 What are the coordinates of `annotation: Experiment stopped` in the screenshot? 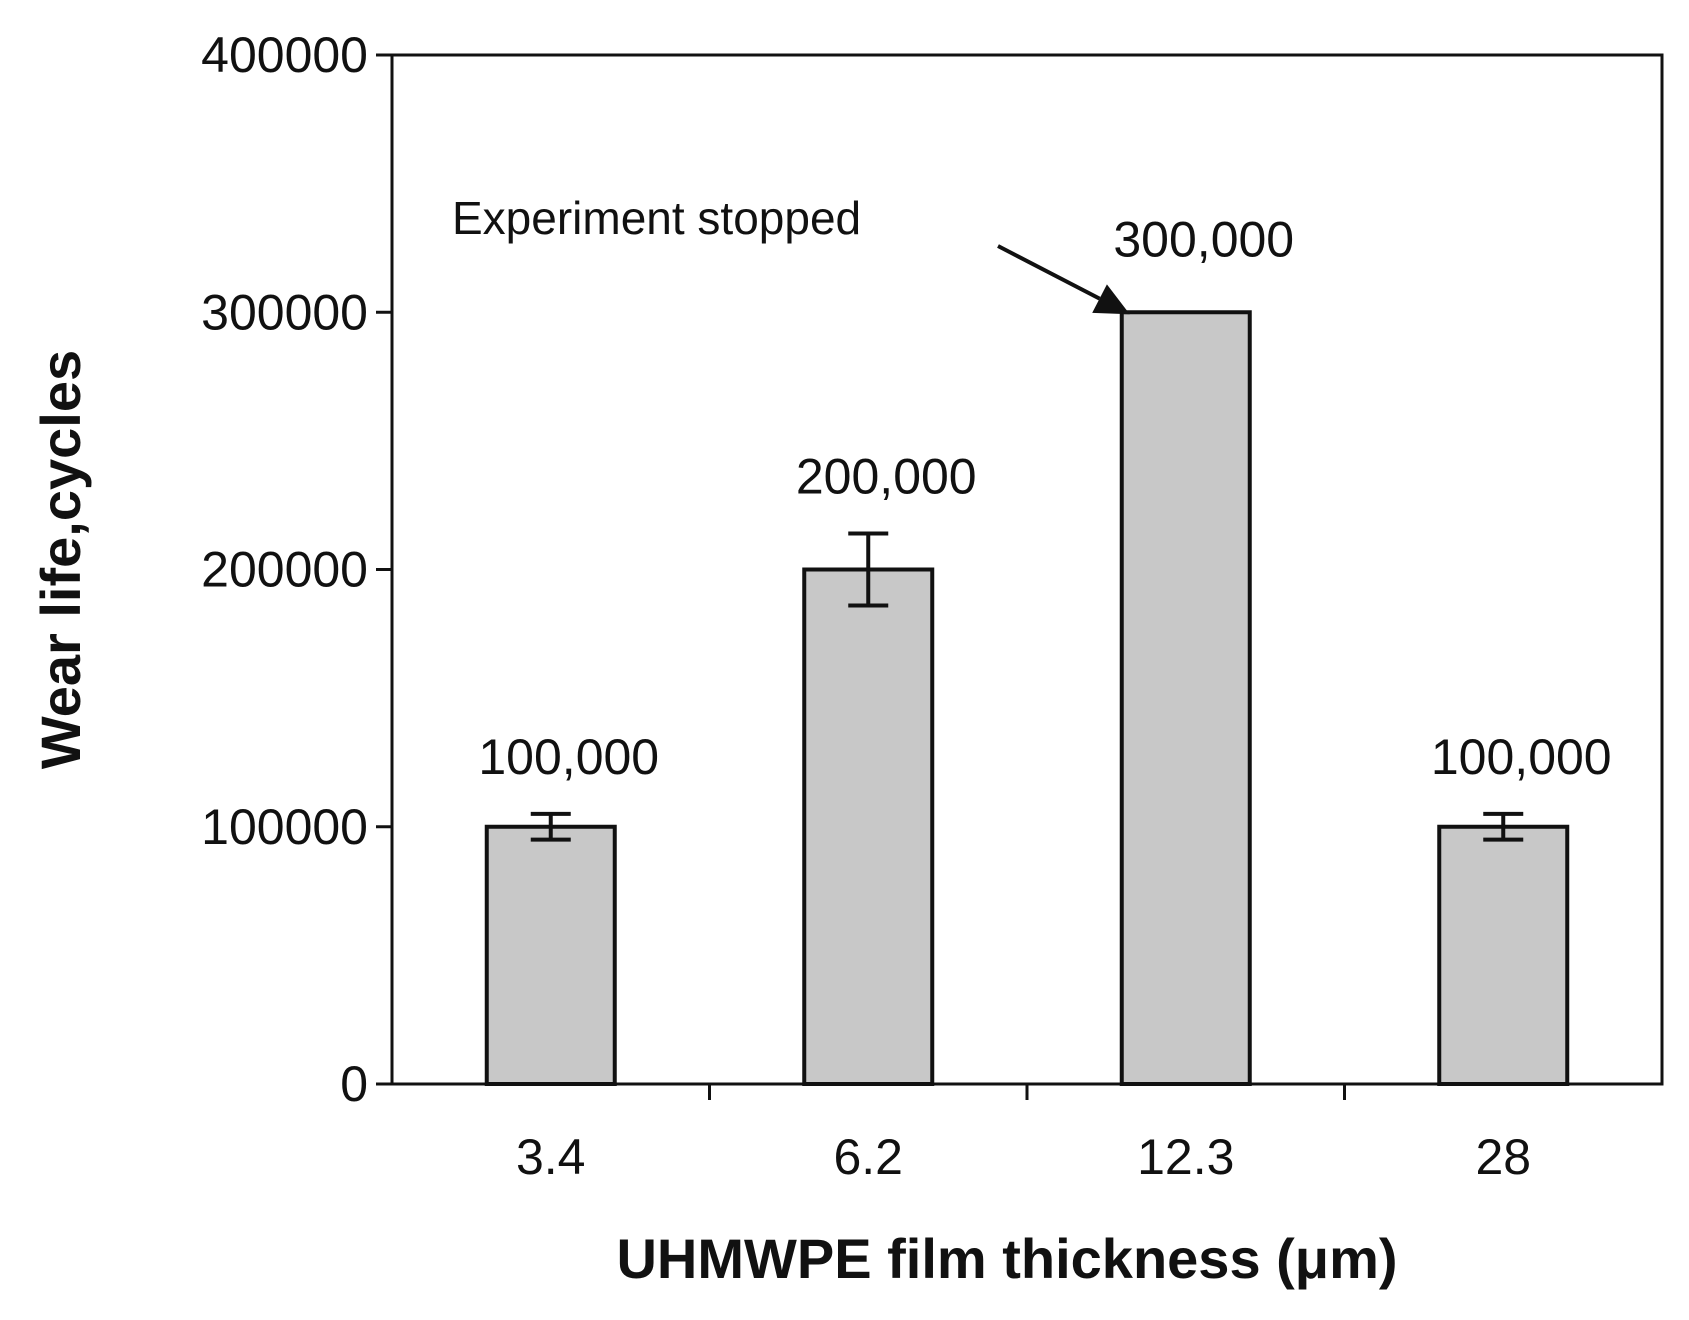 It's located at (791, 253).